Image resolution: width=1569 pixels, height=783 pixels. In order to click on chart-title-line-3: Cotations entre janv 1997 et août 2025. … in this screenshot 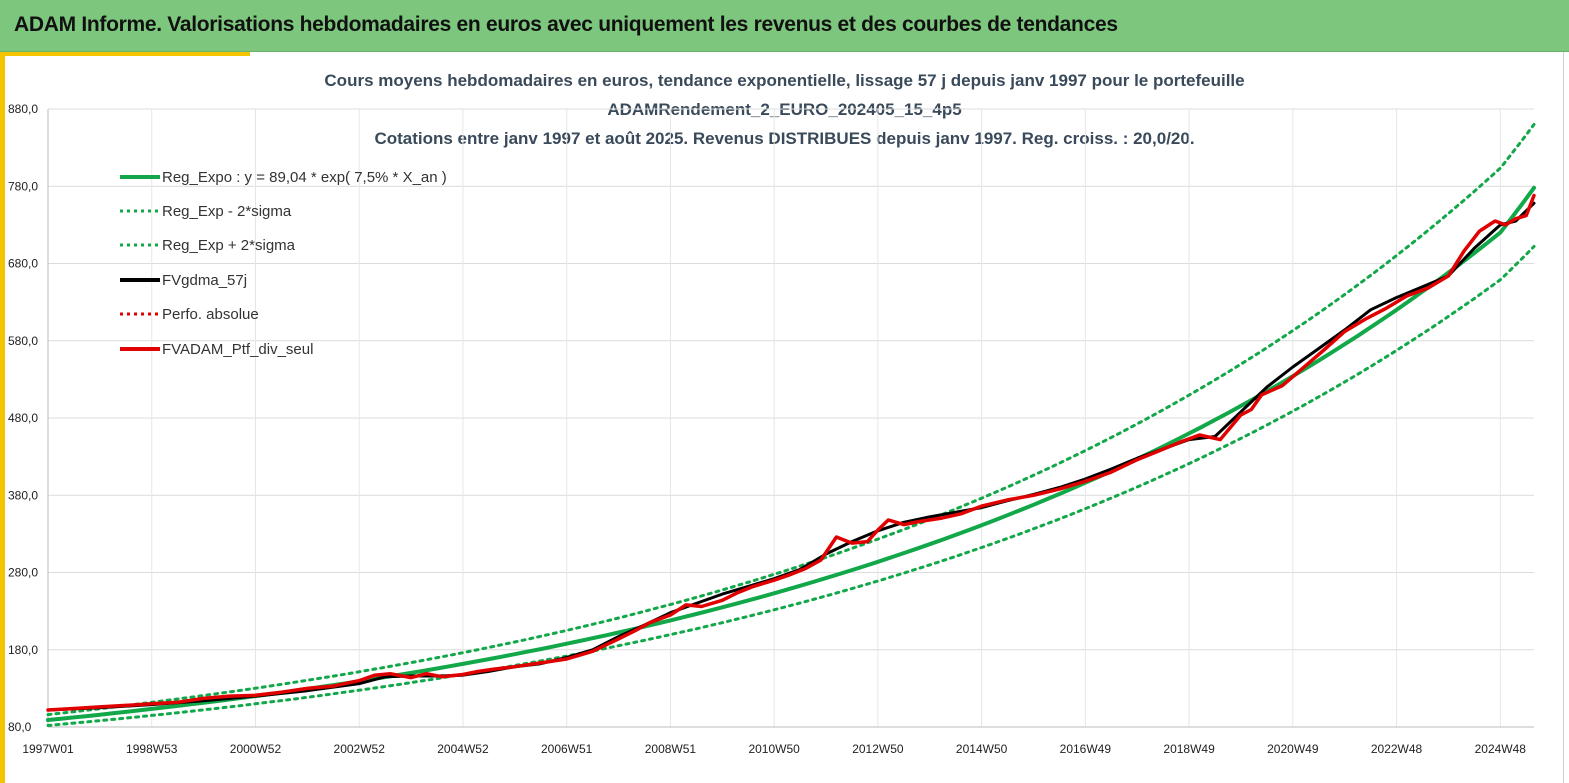, I will do `click(784, 138)`.